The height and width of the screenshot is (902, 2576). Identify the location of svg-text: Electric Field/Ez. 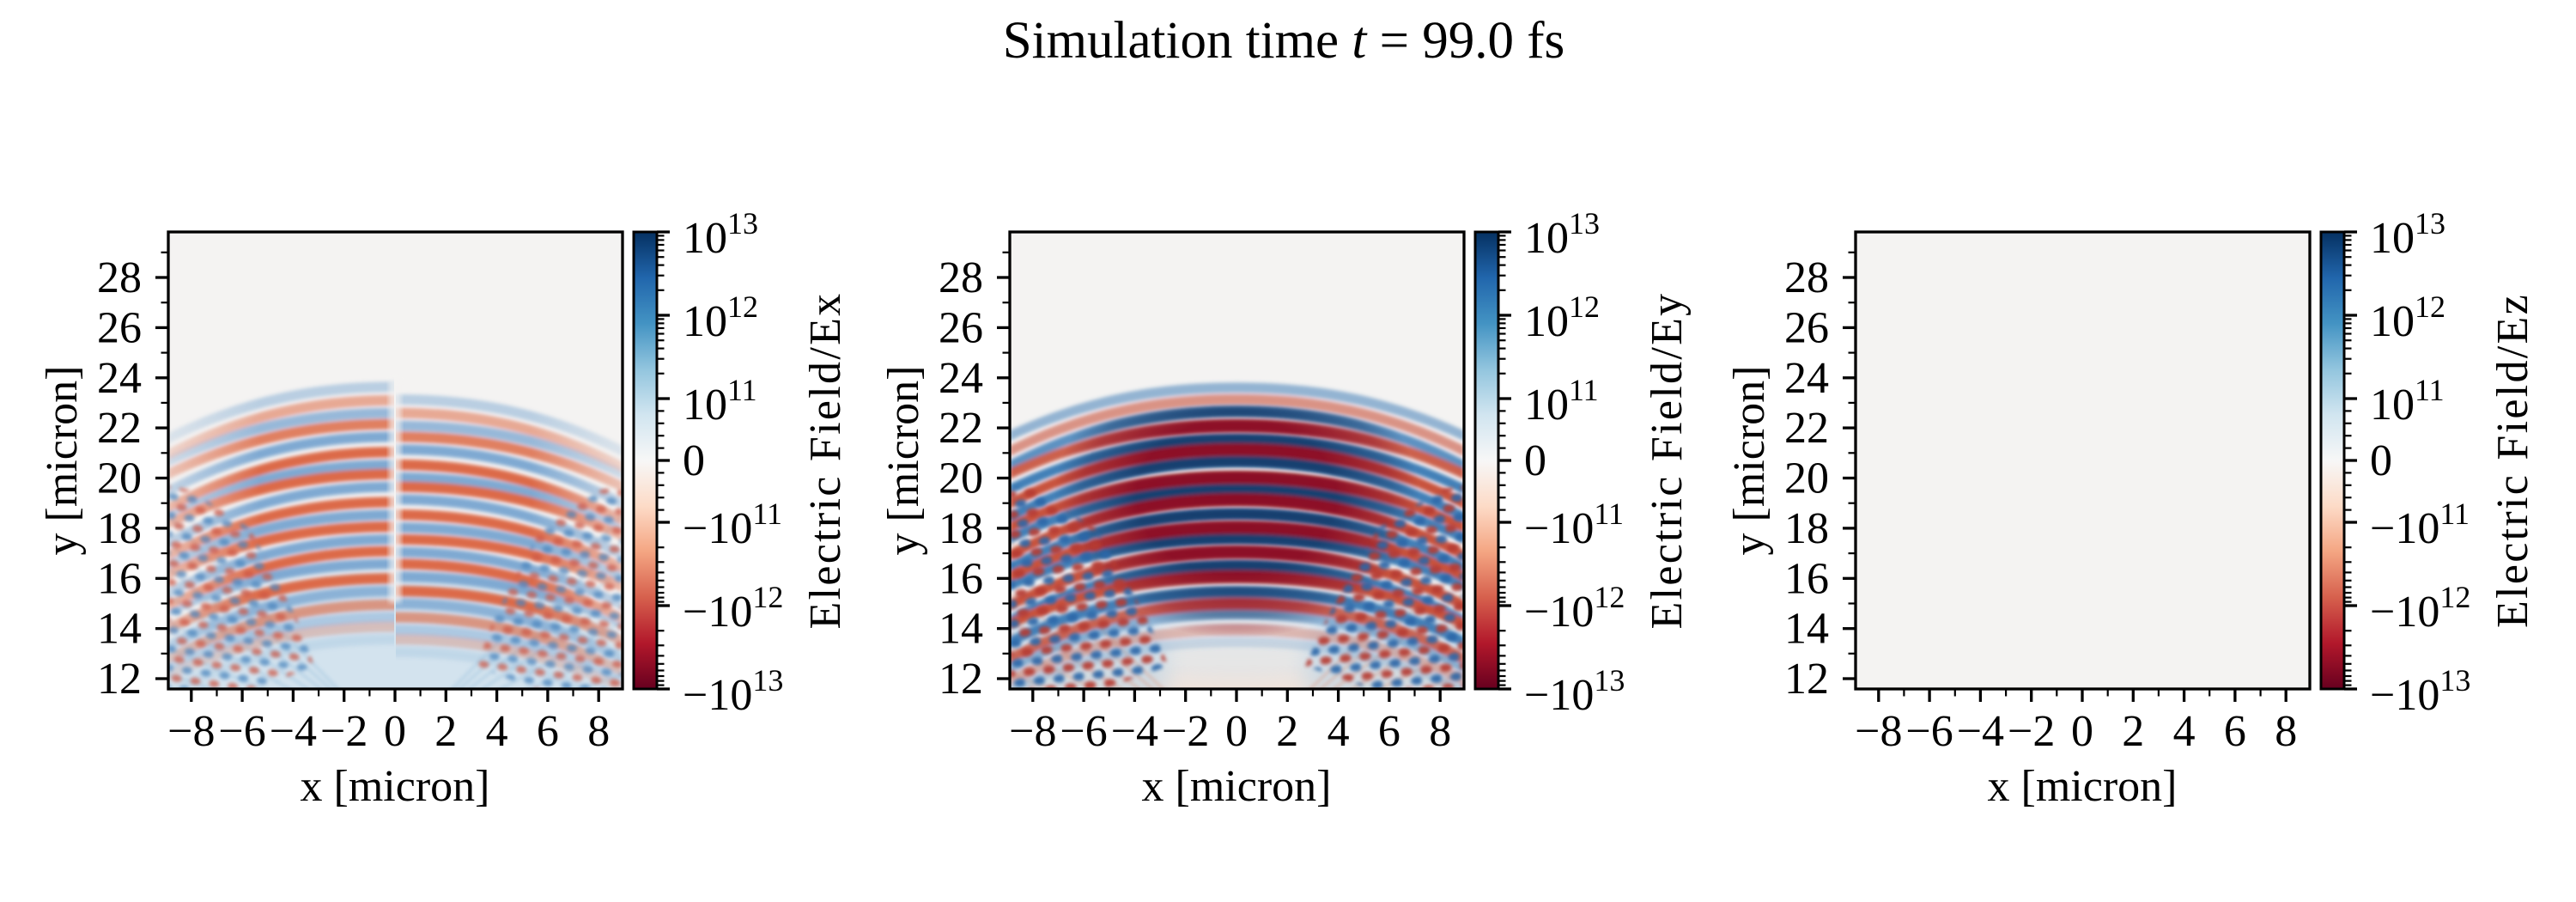
(2513, 460).